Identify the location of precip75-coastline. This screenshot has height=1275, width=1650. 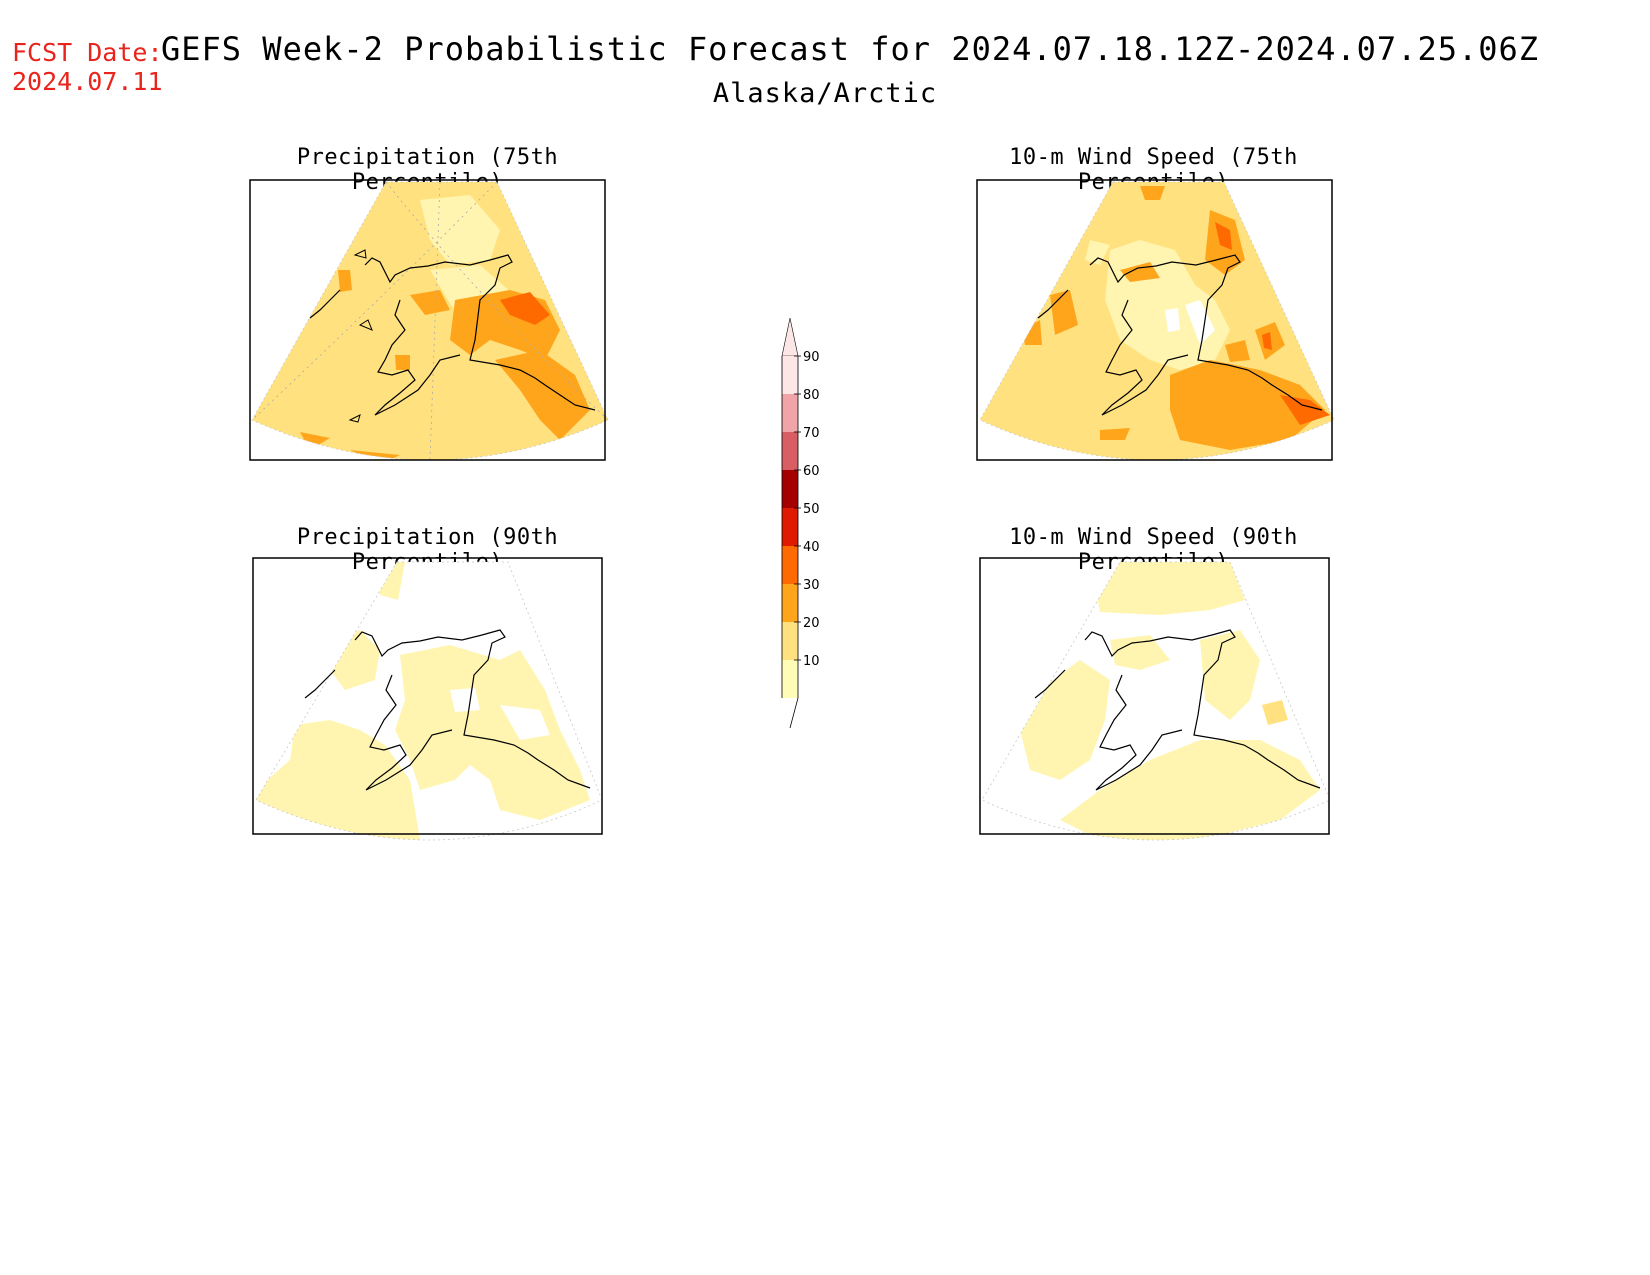
(452, 335).